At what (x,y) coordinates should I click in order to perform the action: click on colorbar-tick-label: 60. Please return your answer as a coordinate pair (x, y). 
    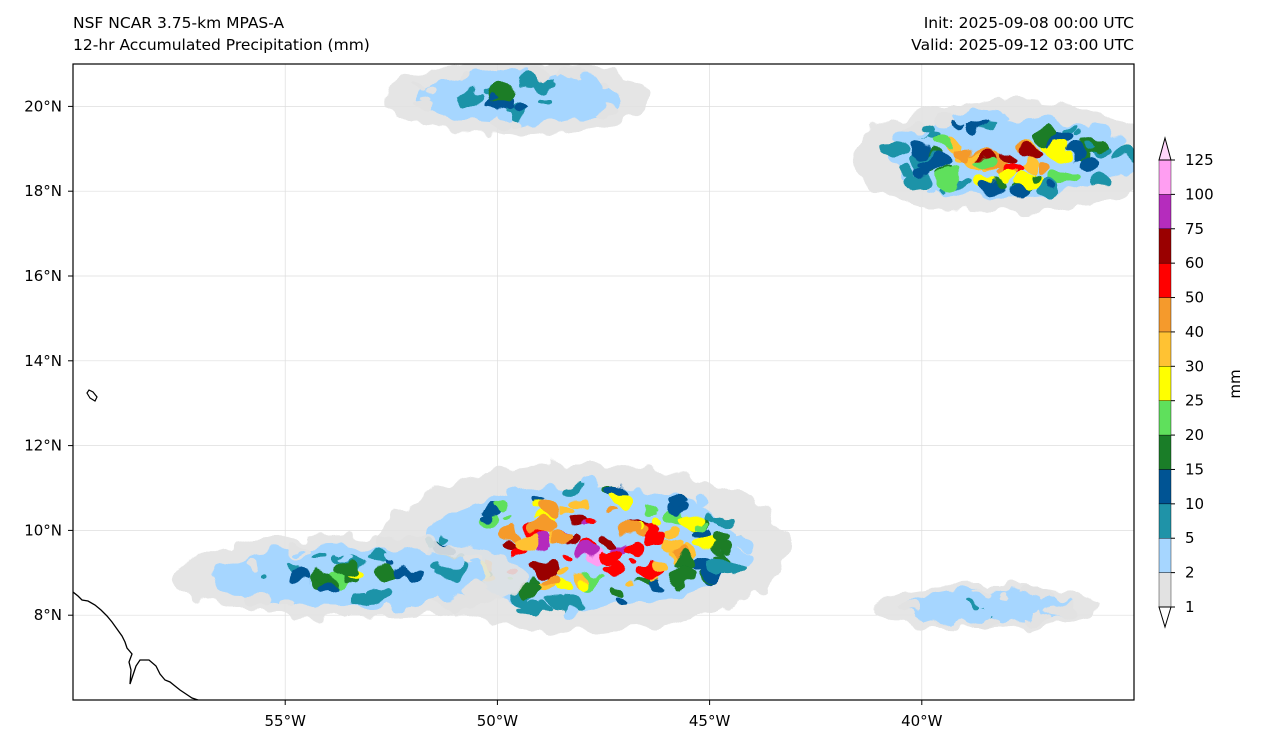
    Looking at the image, I should click on (1194, 263).